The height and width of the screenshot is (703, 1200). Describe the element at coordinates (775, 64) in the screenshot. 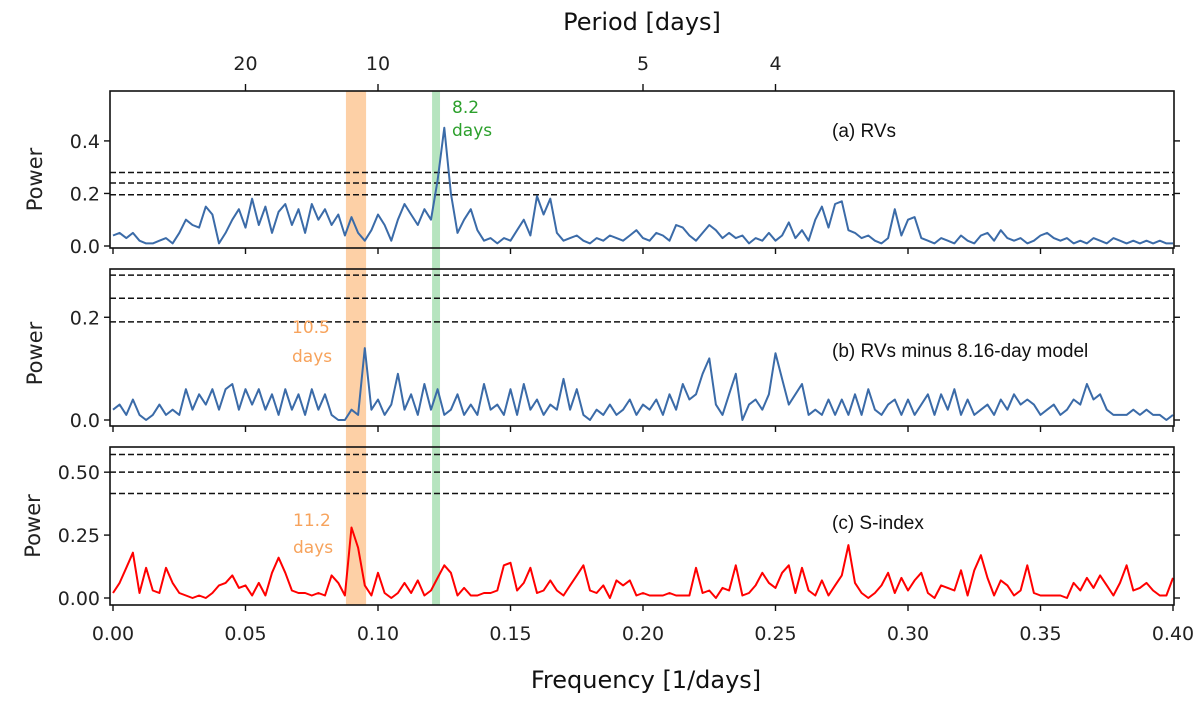

I see `top-tick-label: 4` at that location.